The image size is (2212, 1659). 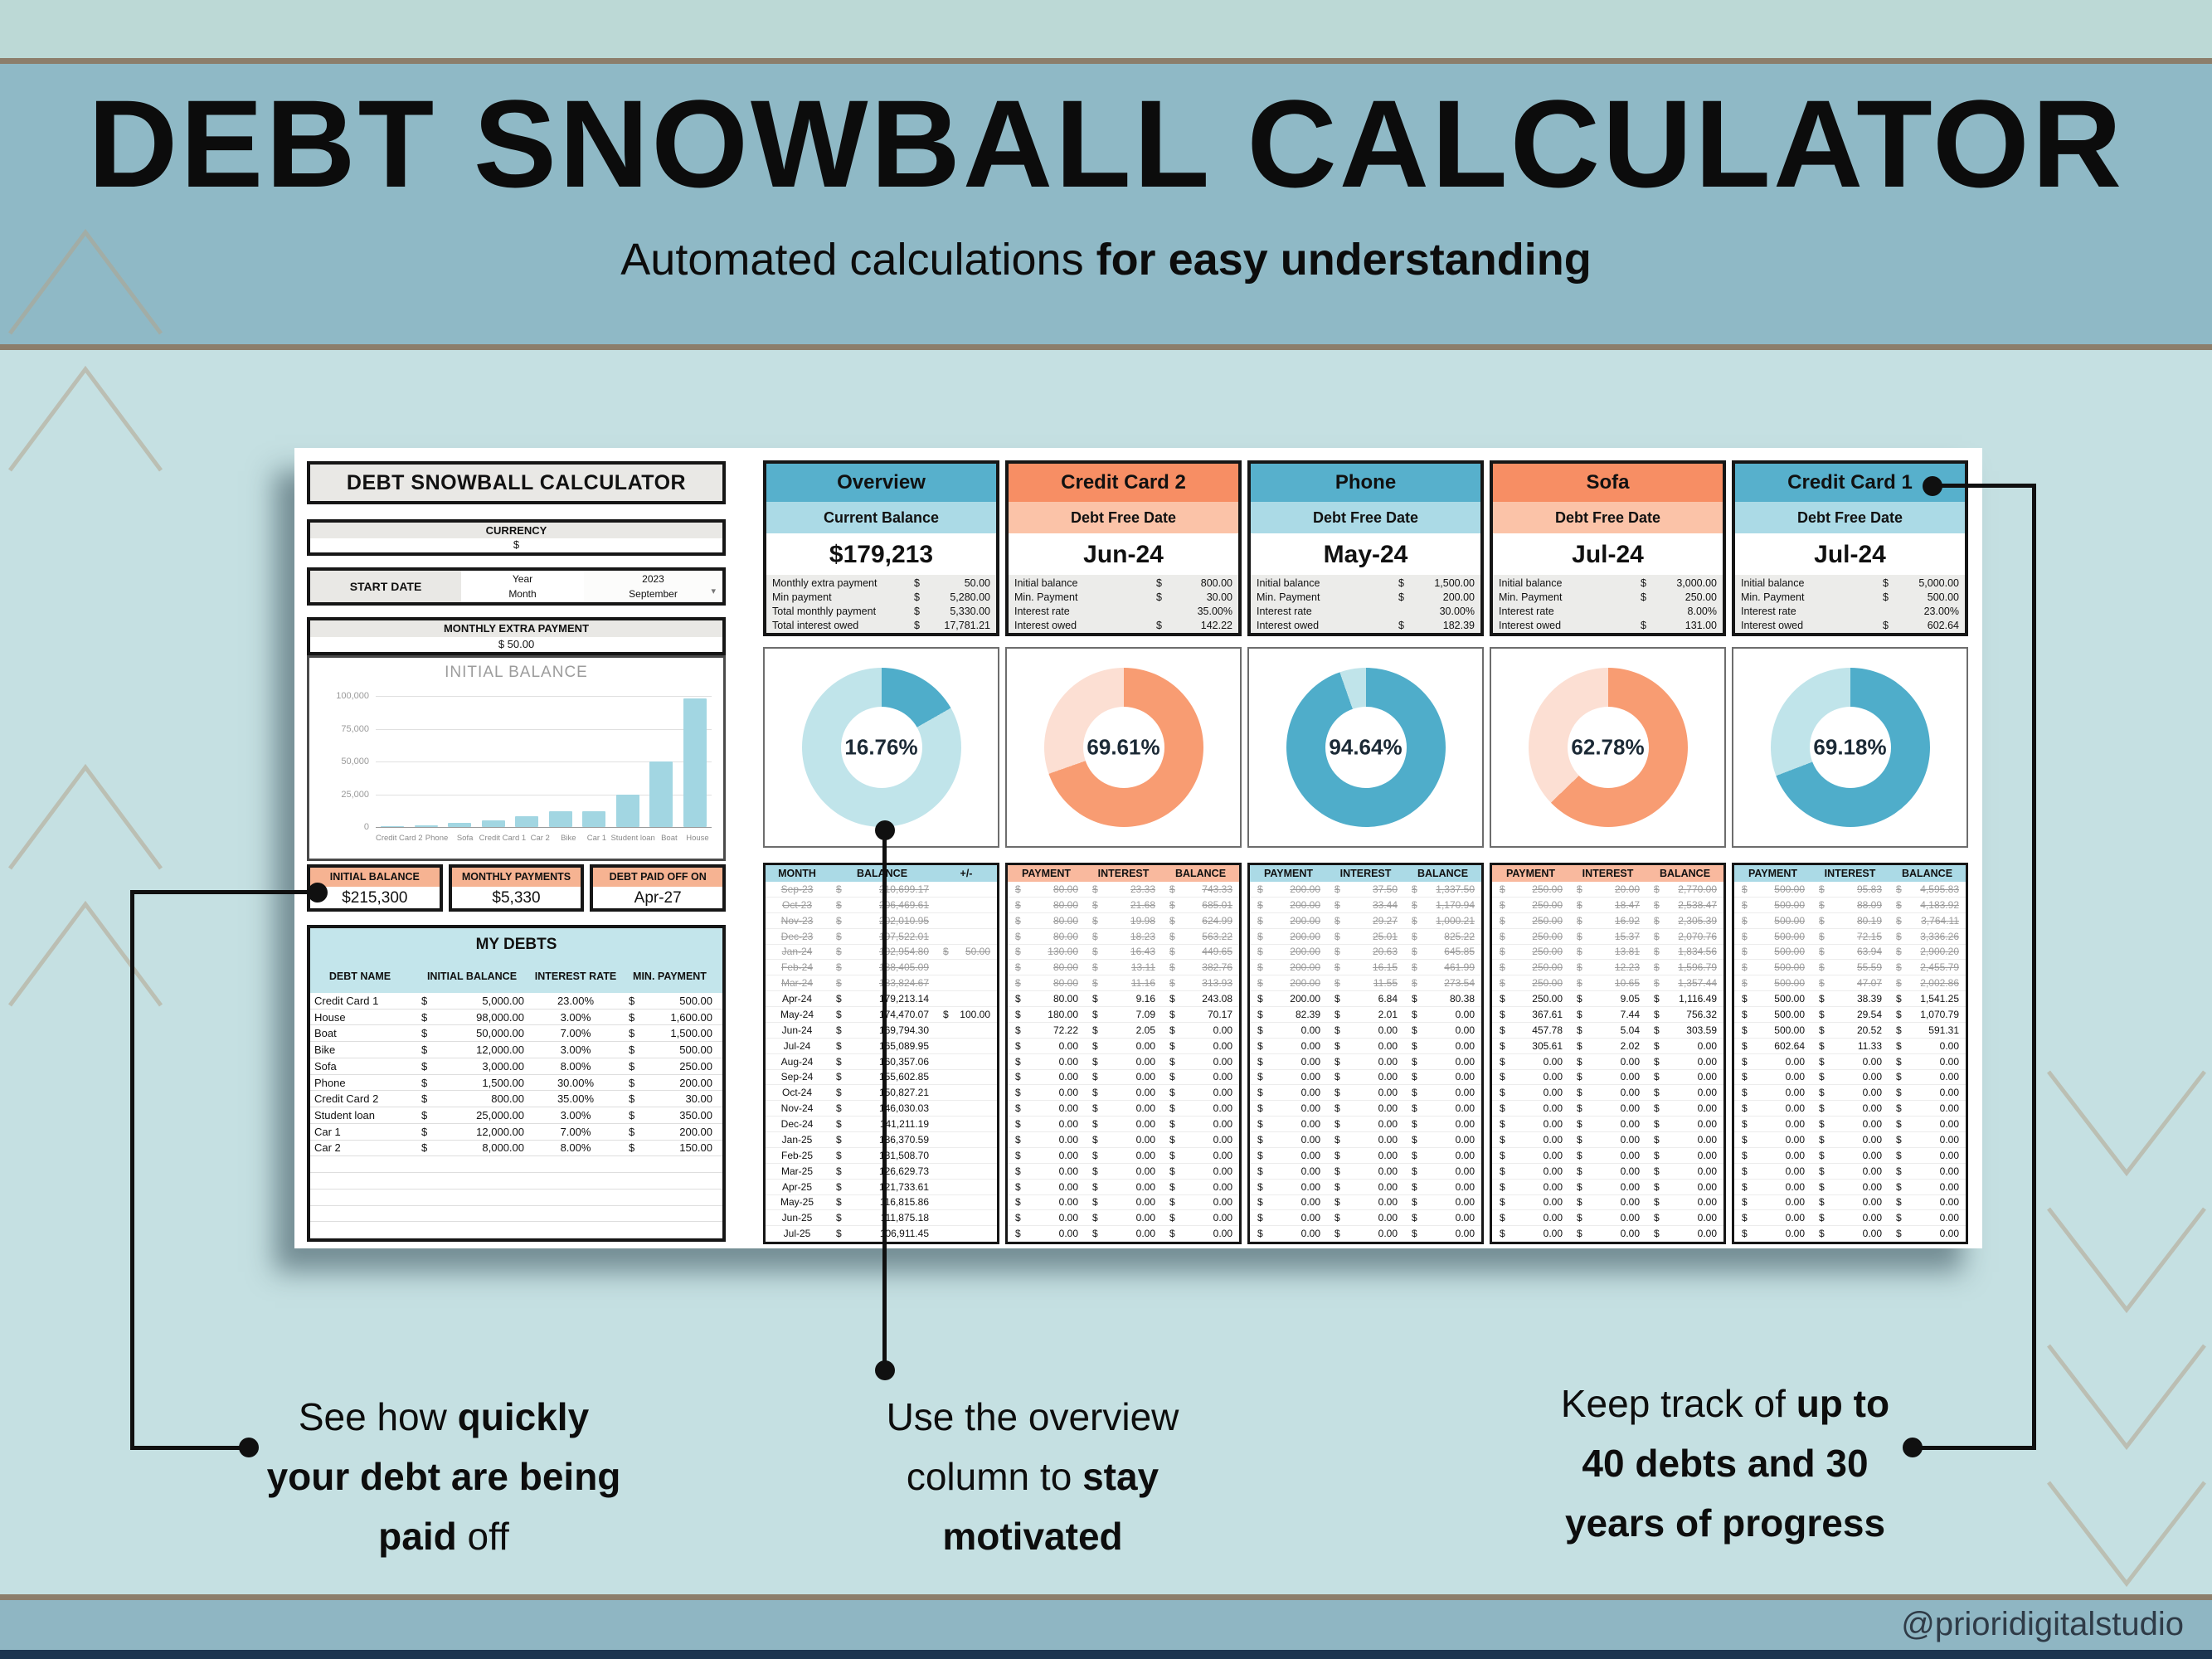 I want to click on table-row: May-25 $116,815.86, so click(x=882, y=1203).